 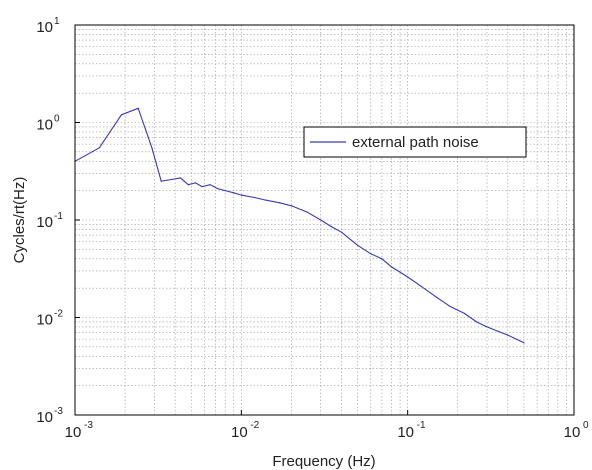 I want to click on y-tick-exponent: -1, so click(x=58, y=216).